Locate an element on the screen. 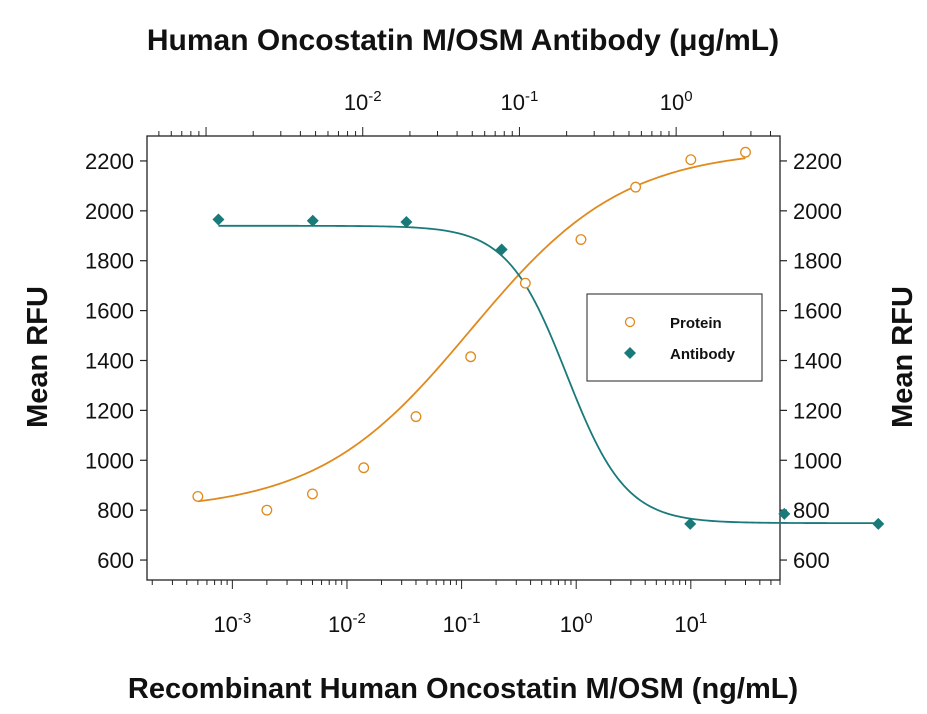 This screenshot has height=714, width=927. legend-protein-label: Protein is located at coordinates (696, 323).